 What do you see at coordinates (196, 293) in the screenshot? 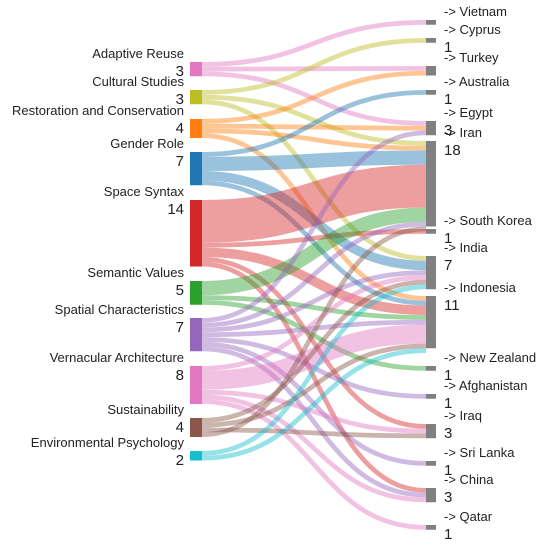
I see `source-node-semantic-values` at bounding box center [196, 293].